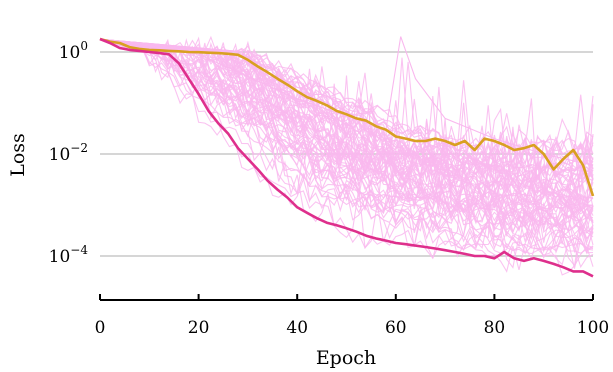 Image resolution: width=613 pixels, height=372 pixels. Describe the element at coordinates (18, 155) in the screenshot. I see `y-axis-title: Loss` at that location.